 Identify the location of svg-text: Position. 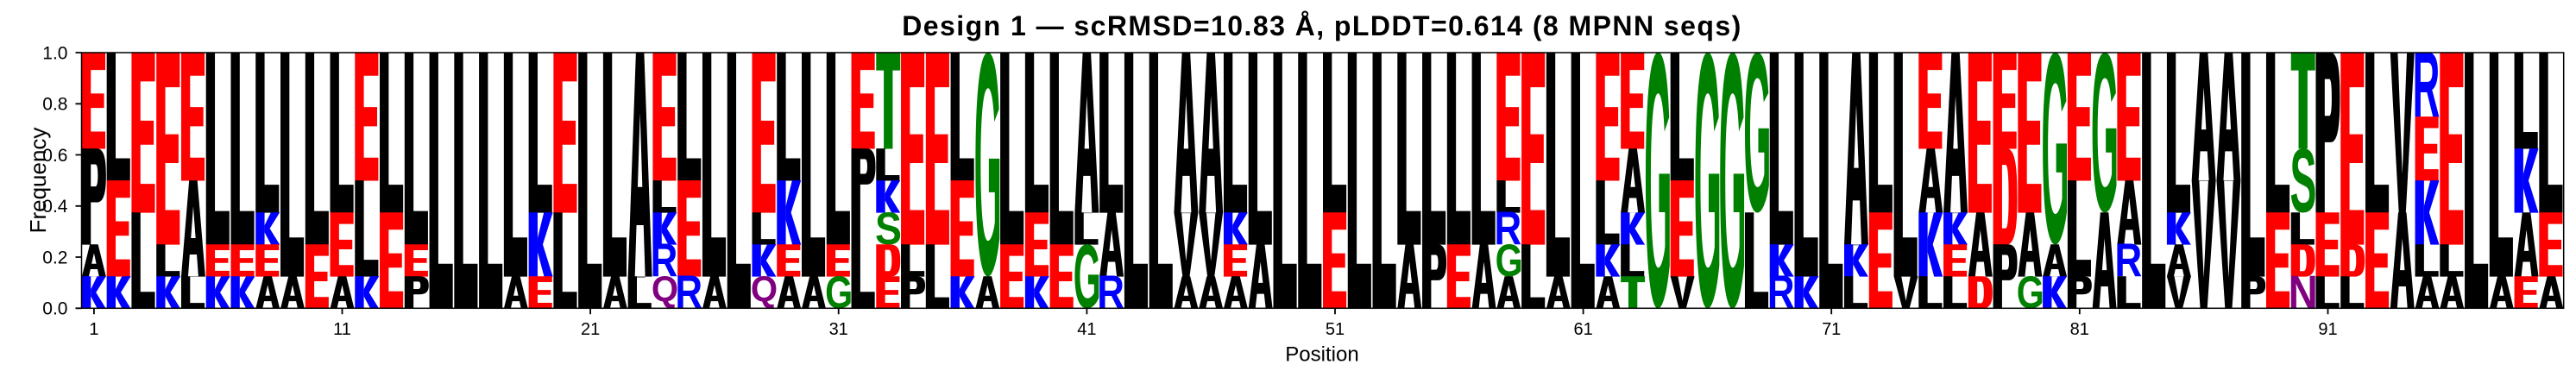
(1321, 355).